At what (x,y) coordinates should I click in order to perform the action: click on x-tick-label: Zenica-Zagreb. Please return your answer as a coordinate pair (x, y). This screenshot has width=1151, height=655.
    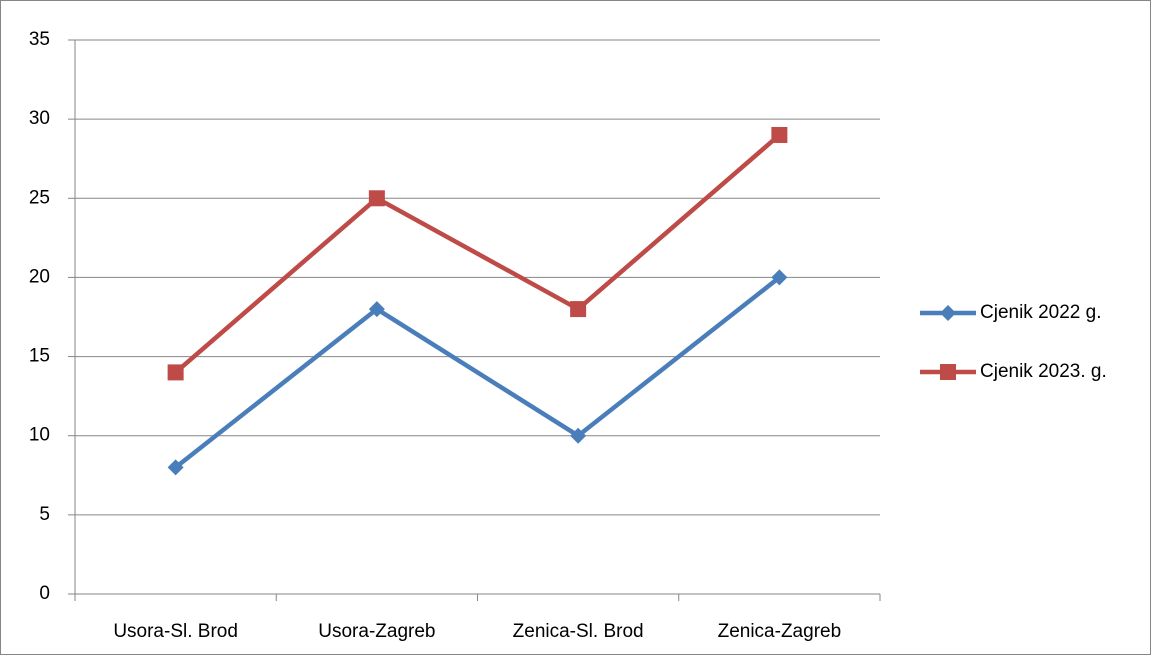
    Looking at the image, I should click on (780, 631).